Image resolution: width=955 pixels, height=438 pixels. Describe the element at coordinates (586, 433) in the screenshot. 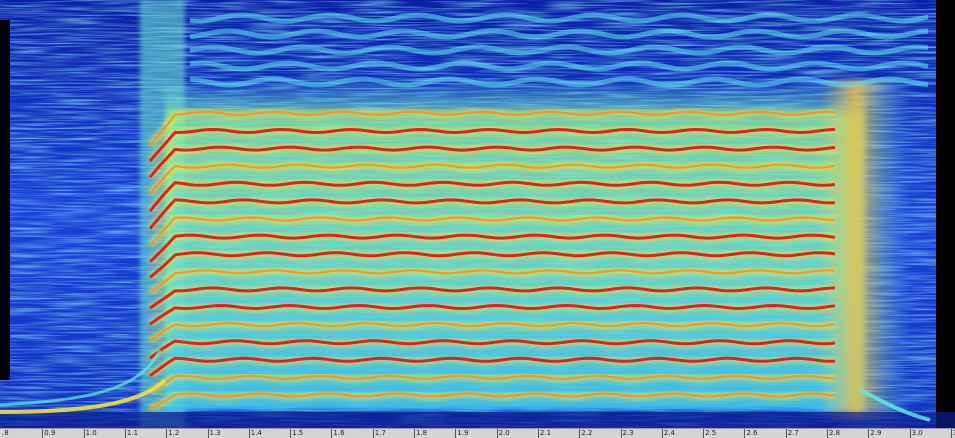

I see `ruler-label: 2.2` at that location.